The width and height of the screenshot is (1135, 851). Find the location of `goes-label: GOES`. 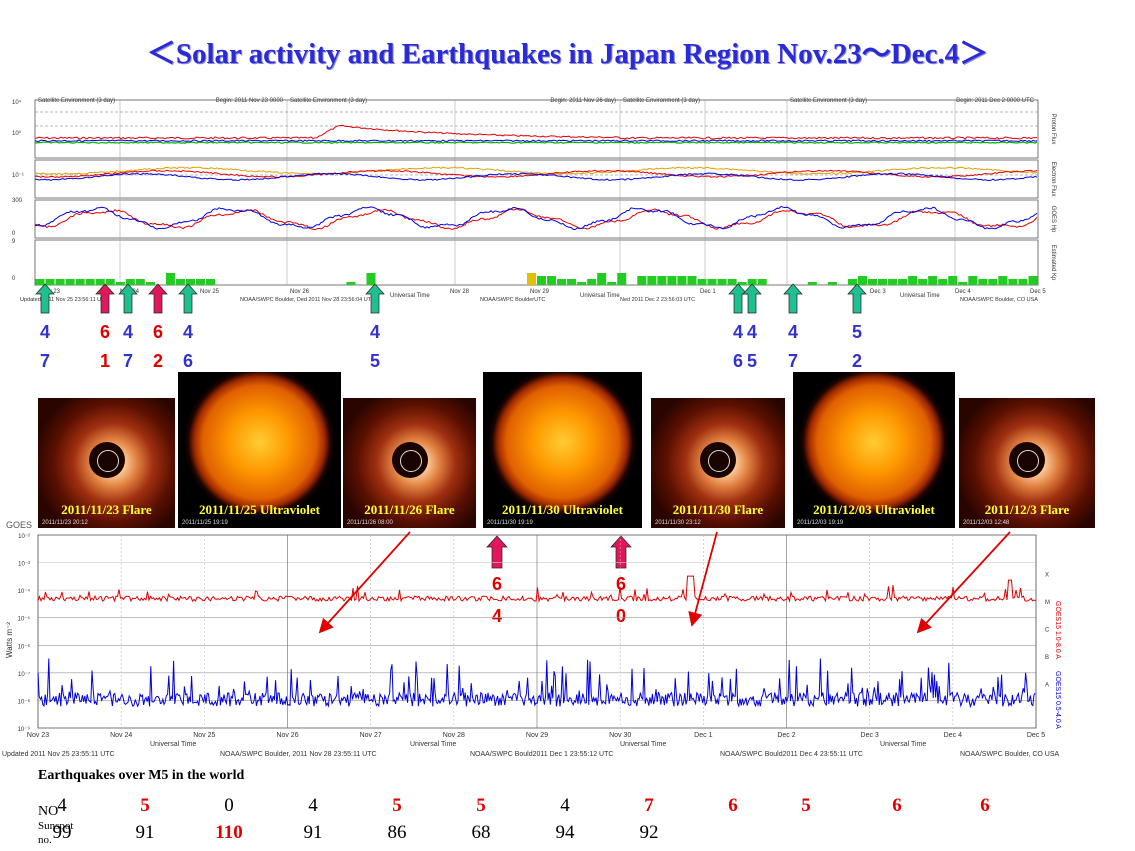

goes-label: GOES is located at coordinates (19, 525).